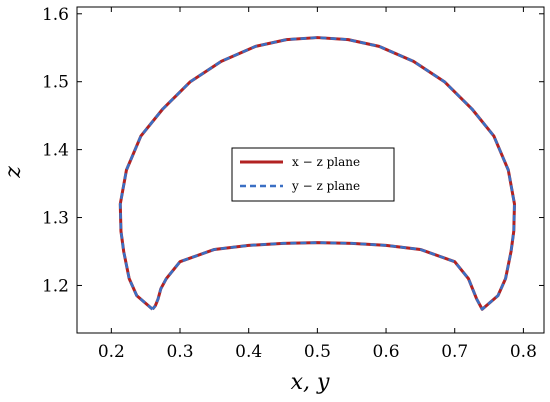  I want to click on x-tick-label: 0.7, so click(454, 352).